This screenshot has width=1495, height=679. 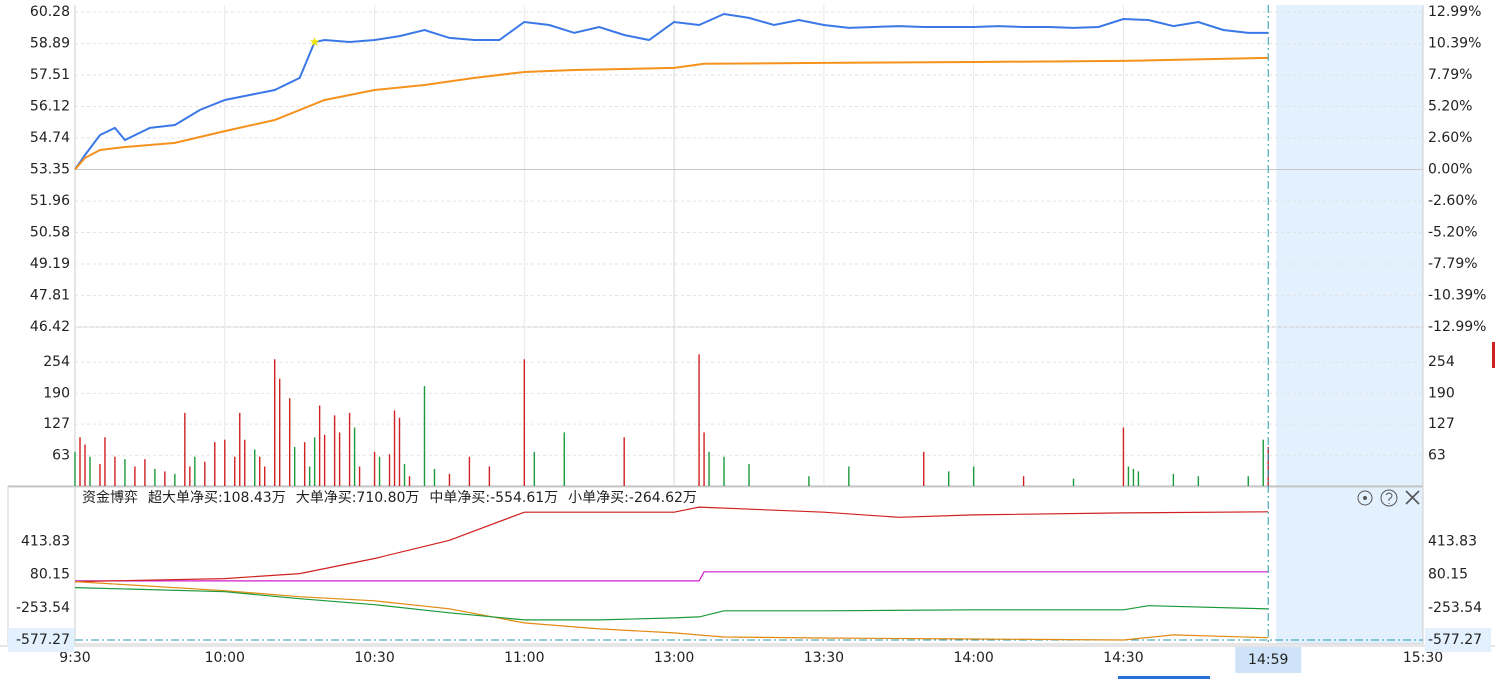 I want to click on y-tick-label: 254, so click(x=56, y=362).